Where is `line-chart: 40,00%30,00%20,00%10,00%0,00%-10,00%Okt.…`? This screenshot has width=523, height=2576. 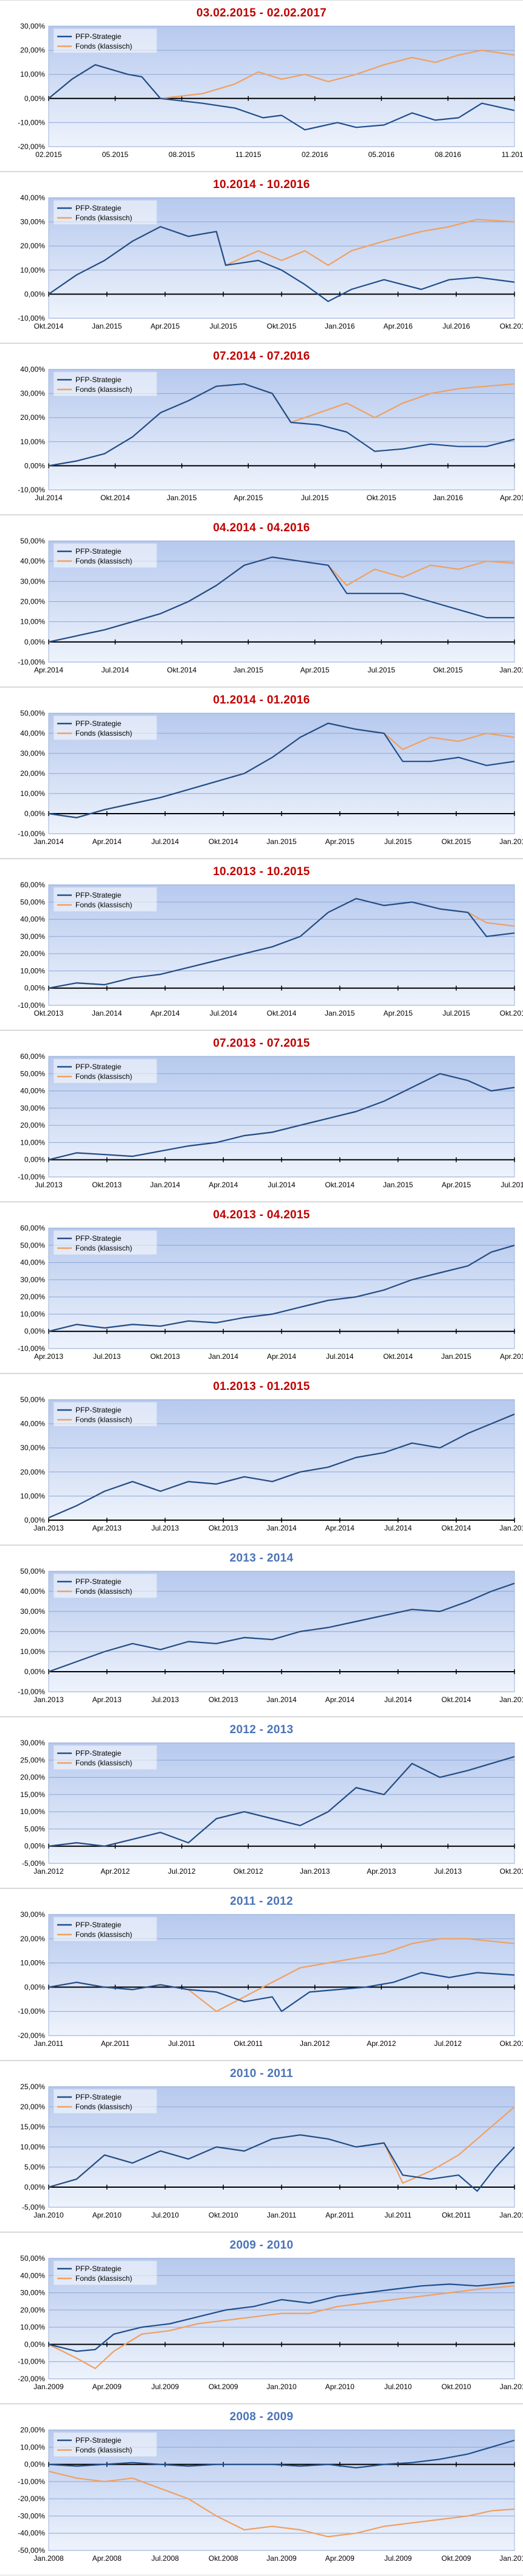
line-chart: 40,00%30,00%20,00%10,00%0,00%-10,00%Okt.… is located at coordinates (270, 262).